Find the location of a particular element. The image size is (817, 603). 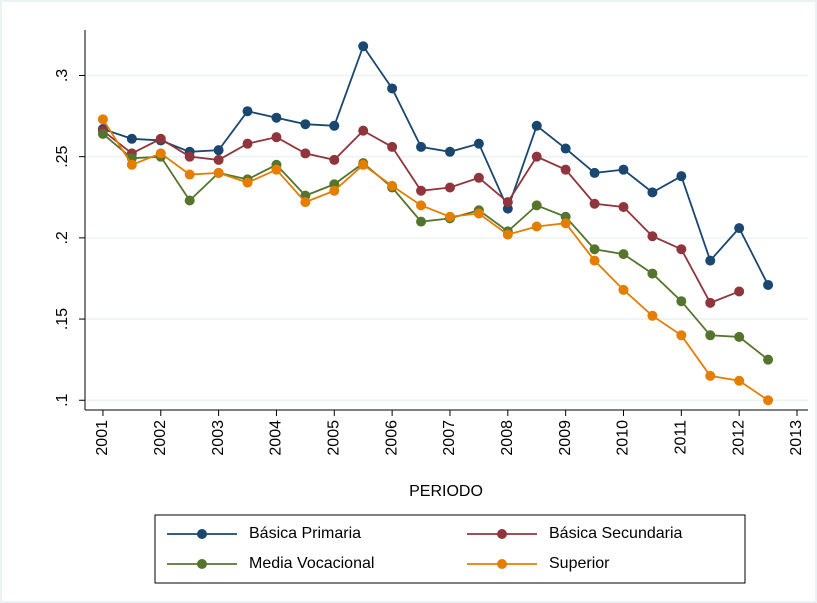

x-tick-label: 2002 is located at coordinates (160, 438).